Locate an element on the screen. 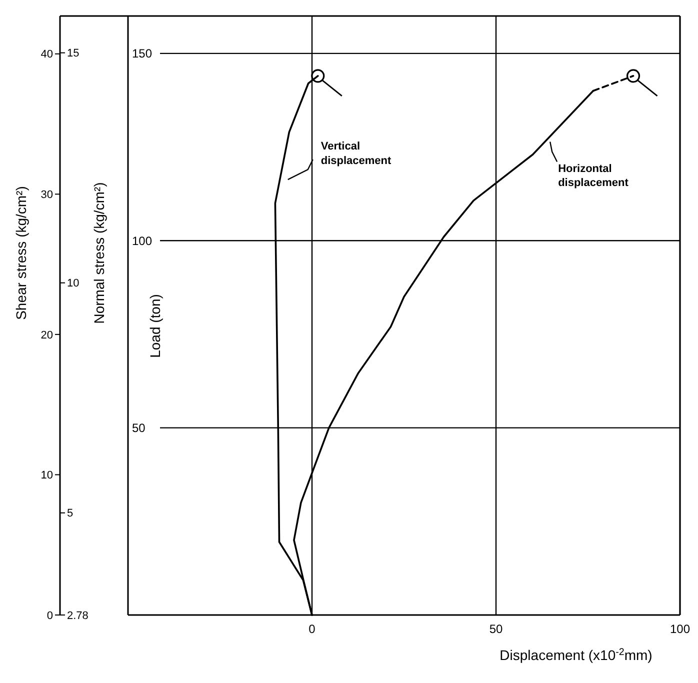 The width and height of the screenshot is (698, 683). x-axis-title: Displacement (x10$^{-2}$mm) is located at coordinates (576, 654).